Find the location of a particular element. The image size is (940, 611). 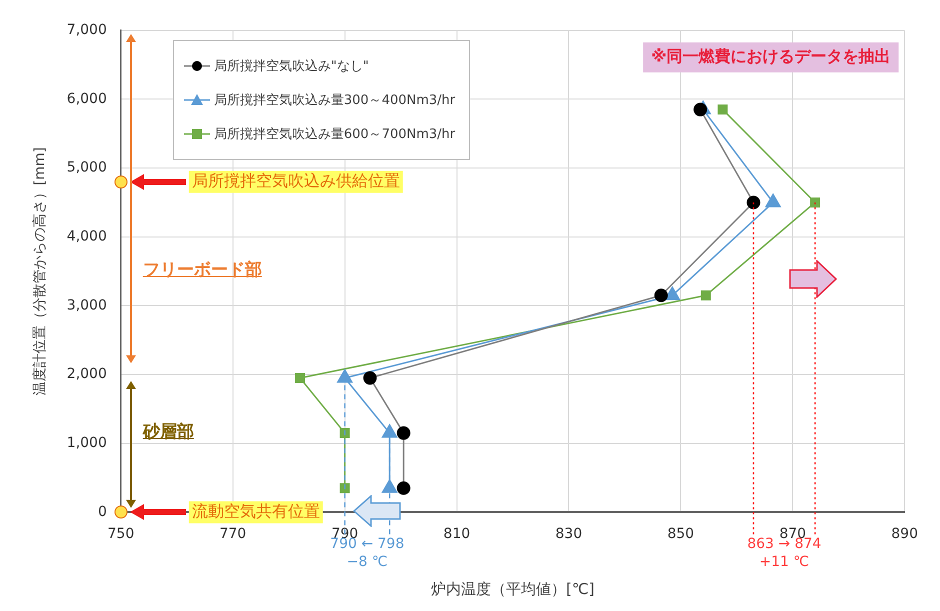

annotation: 流動空気共有位置 is located at coordinates (256, 510).